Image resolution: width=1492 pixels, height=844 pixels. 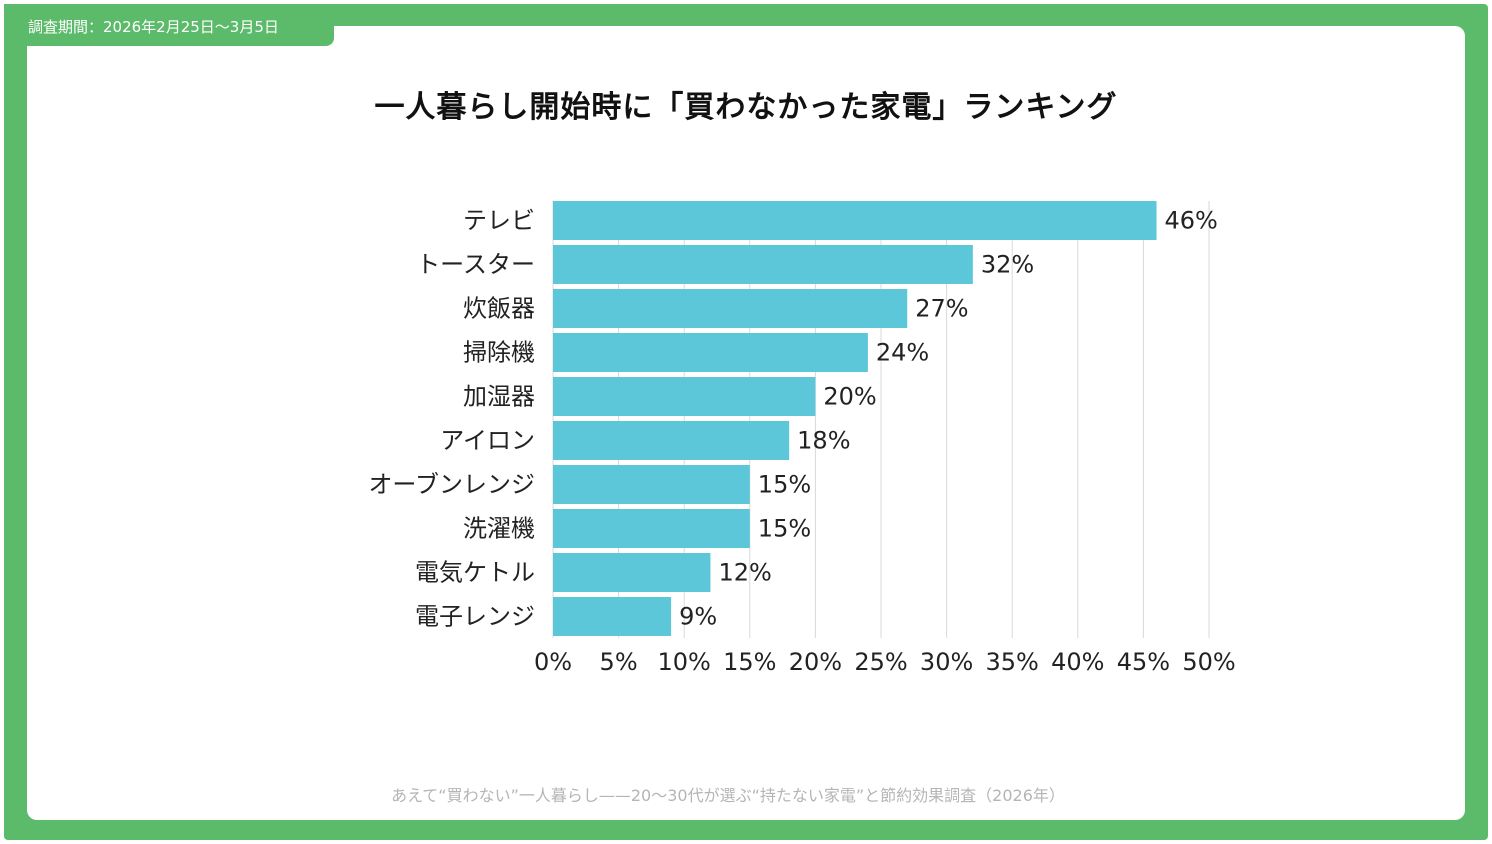 I want to click on survey-period-tab, so click(x=169, y=25).